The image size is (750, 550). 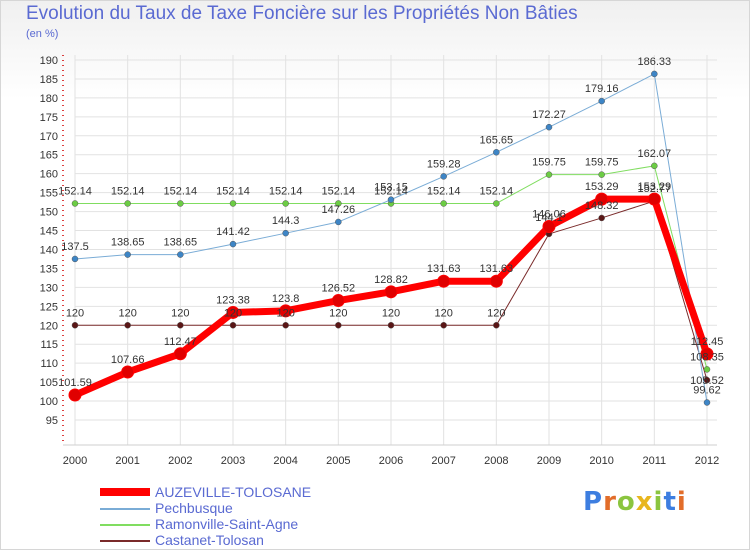 What do you see at coordinates (49, 99) in the screenshot?
I see `y-tick-label: 180` at bounding box center [49, 99].